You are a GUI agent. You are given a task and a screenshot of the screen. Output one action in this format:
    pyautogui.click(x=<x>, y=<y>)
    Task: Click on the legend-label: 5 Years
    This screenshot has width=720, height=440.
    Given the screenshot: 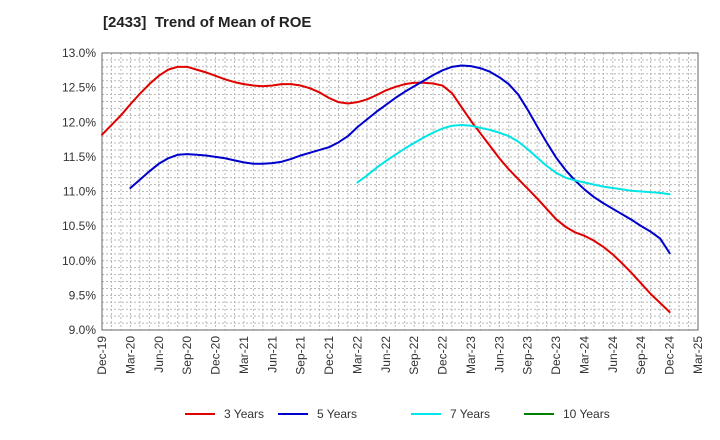 What is the action you would take?
    pyautogui.click(x=337, y=414)
    